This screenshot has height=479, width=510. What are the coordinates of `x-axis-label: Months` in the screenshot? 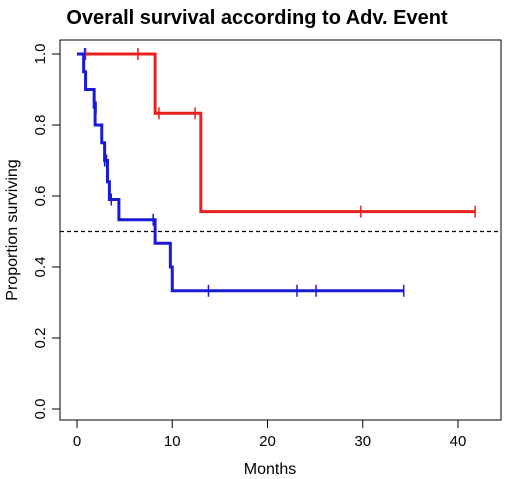 It's located at (270, 469).